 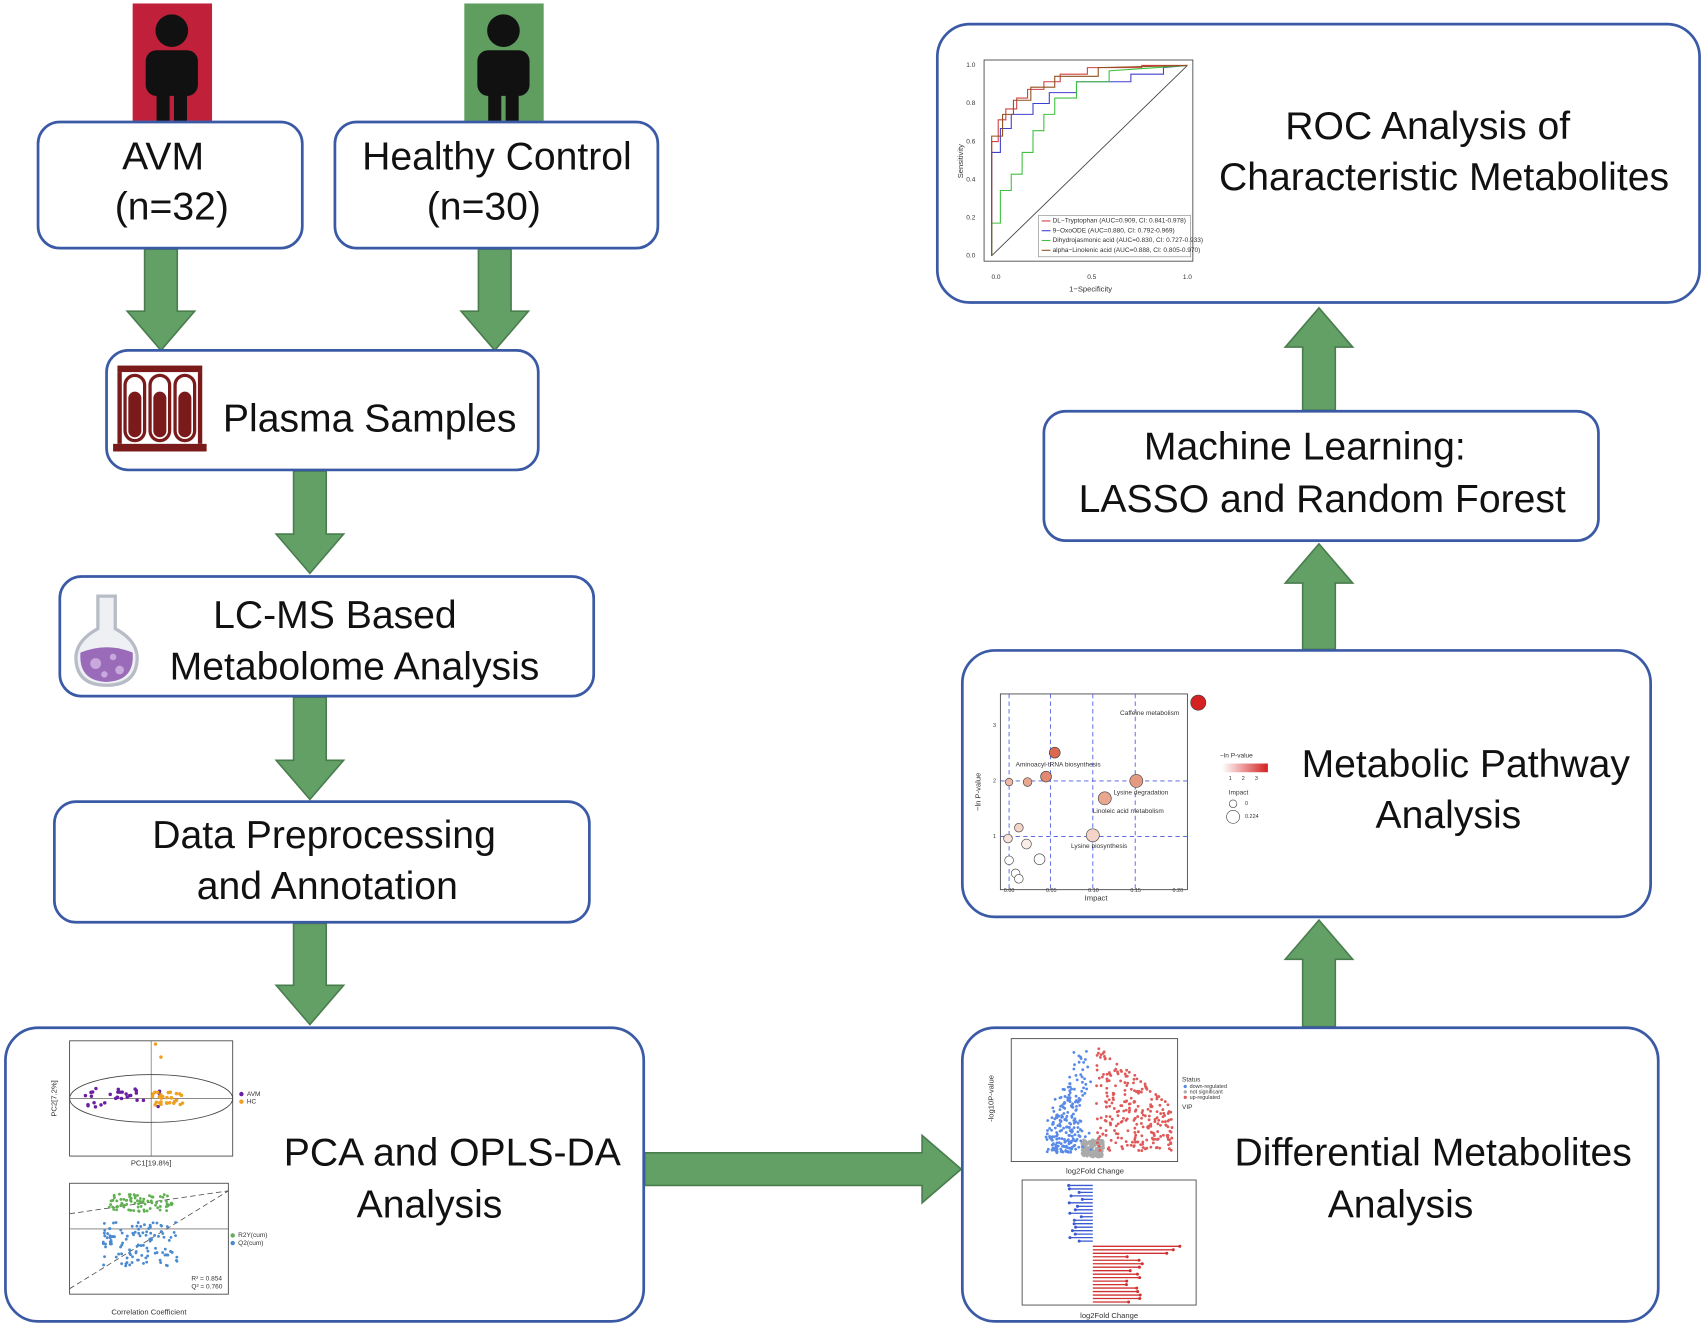 I want to click on legend-text: up-regulated, so click(x=1205, y=1098).